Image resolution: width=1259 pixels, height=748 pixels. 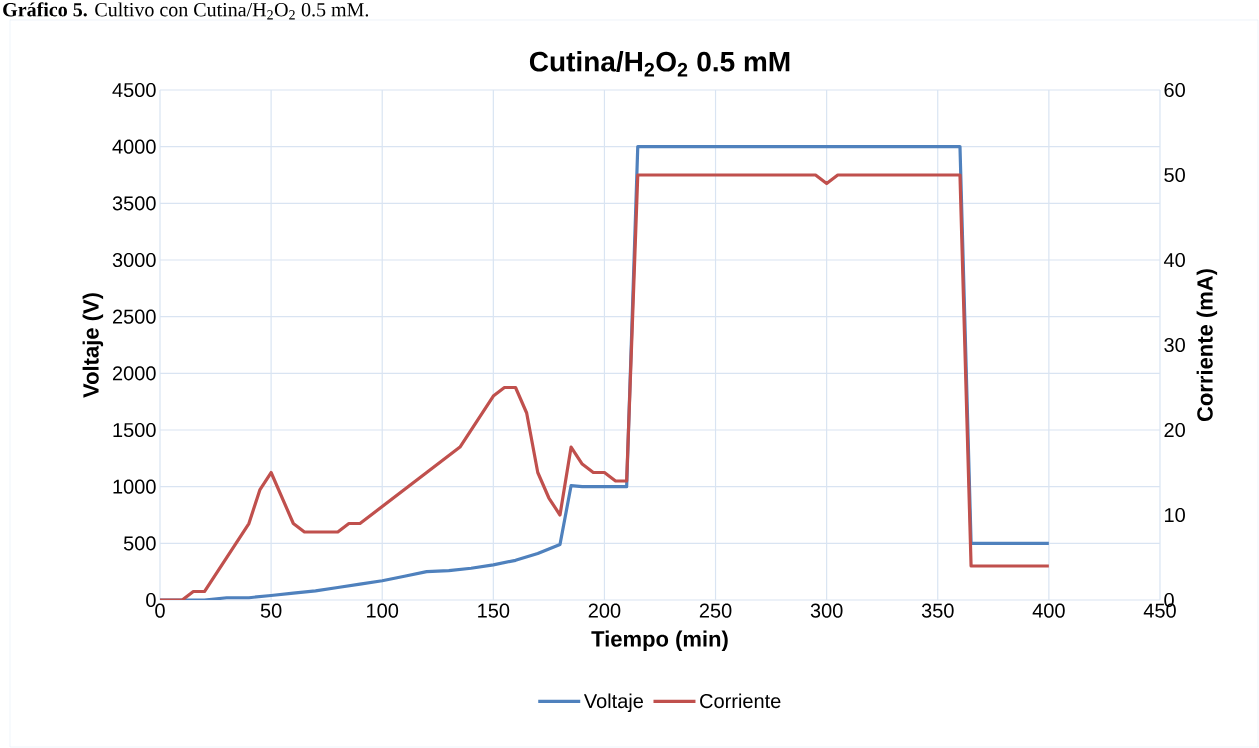 What do you see at coordinates (1048, 610) in the screenshot?
I see `x-tick-label: 400` at bounding box center [1048, 610].